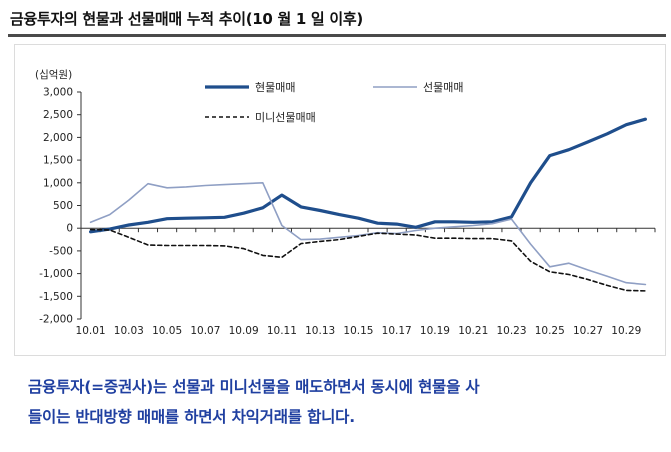 Image resolution: width=671 pixels, height=452 pixels. Describe the element at coordinates (282, 331) in the screenshot. I see `x-tick-label: 10.11` at that location.